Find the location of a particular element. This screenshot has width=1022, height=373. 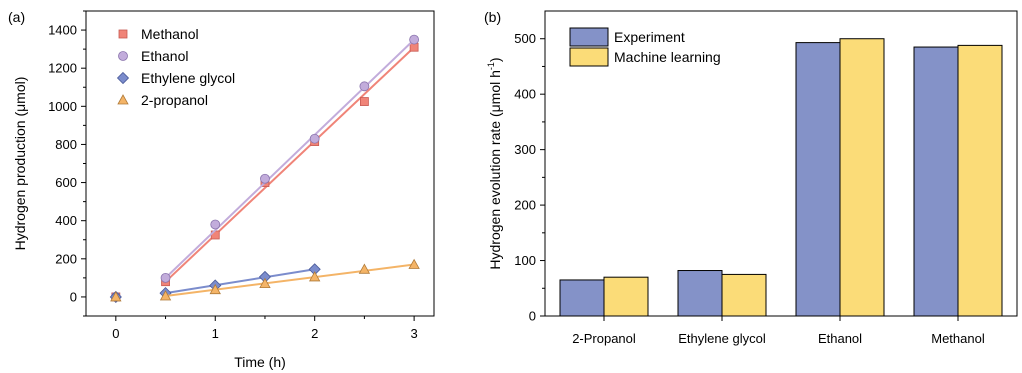

category-label: Methanol is located at coordinates (958, 338).